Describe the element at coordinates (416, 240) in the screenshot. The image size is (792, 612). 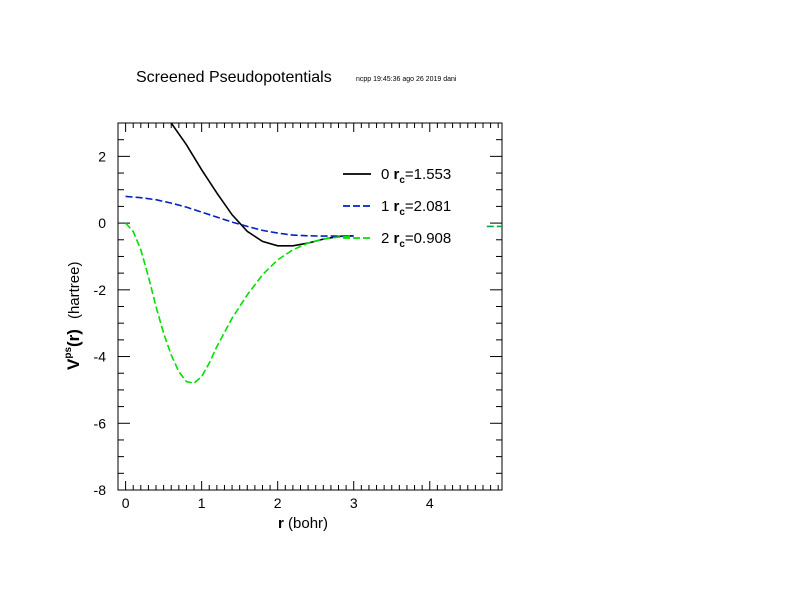
I see `legend-label-2: 2 rc=0.908` at that location.